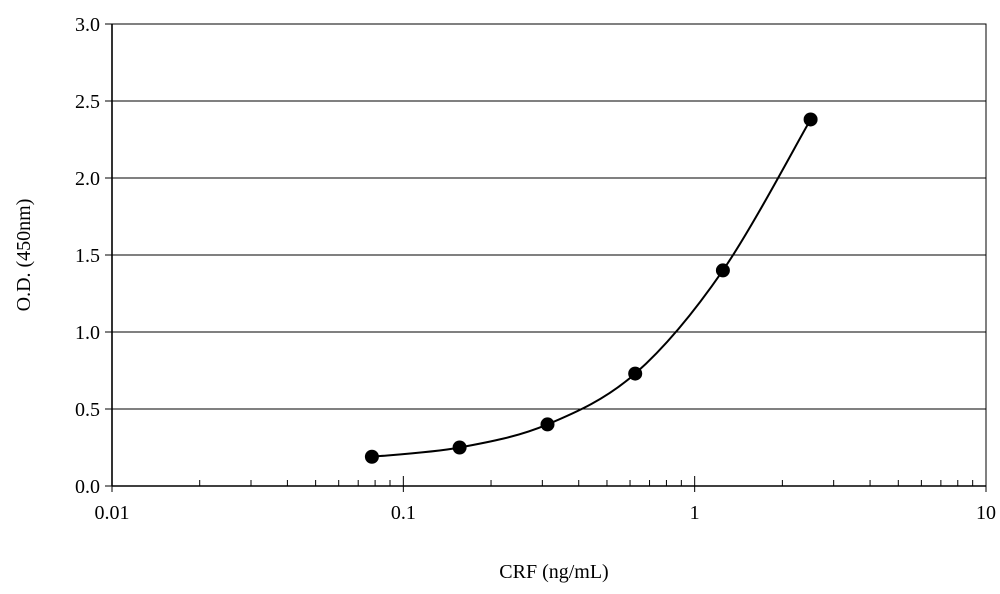 The height and width of the screenshot is (594, 1000). Describe the element at coordinates (87, 333) in the screenshot. I see `y-tick-label: 1.0` at that location.